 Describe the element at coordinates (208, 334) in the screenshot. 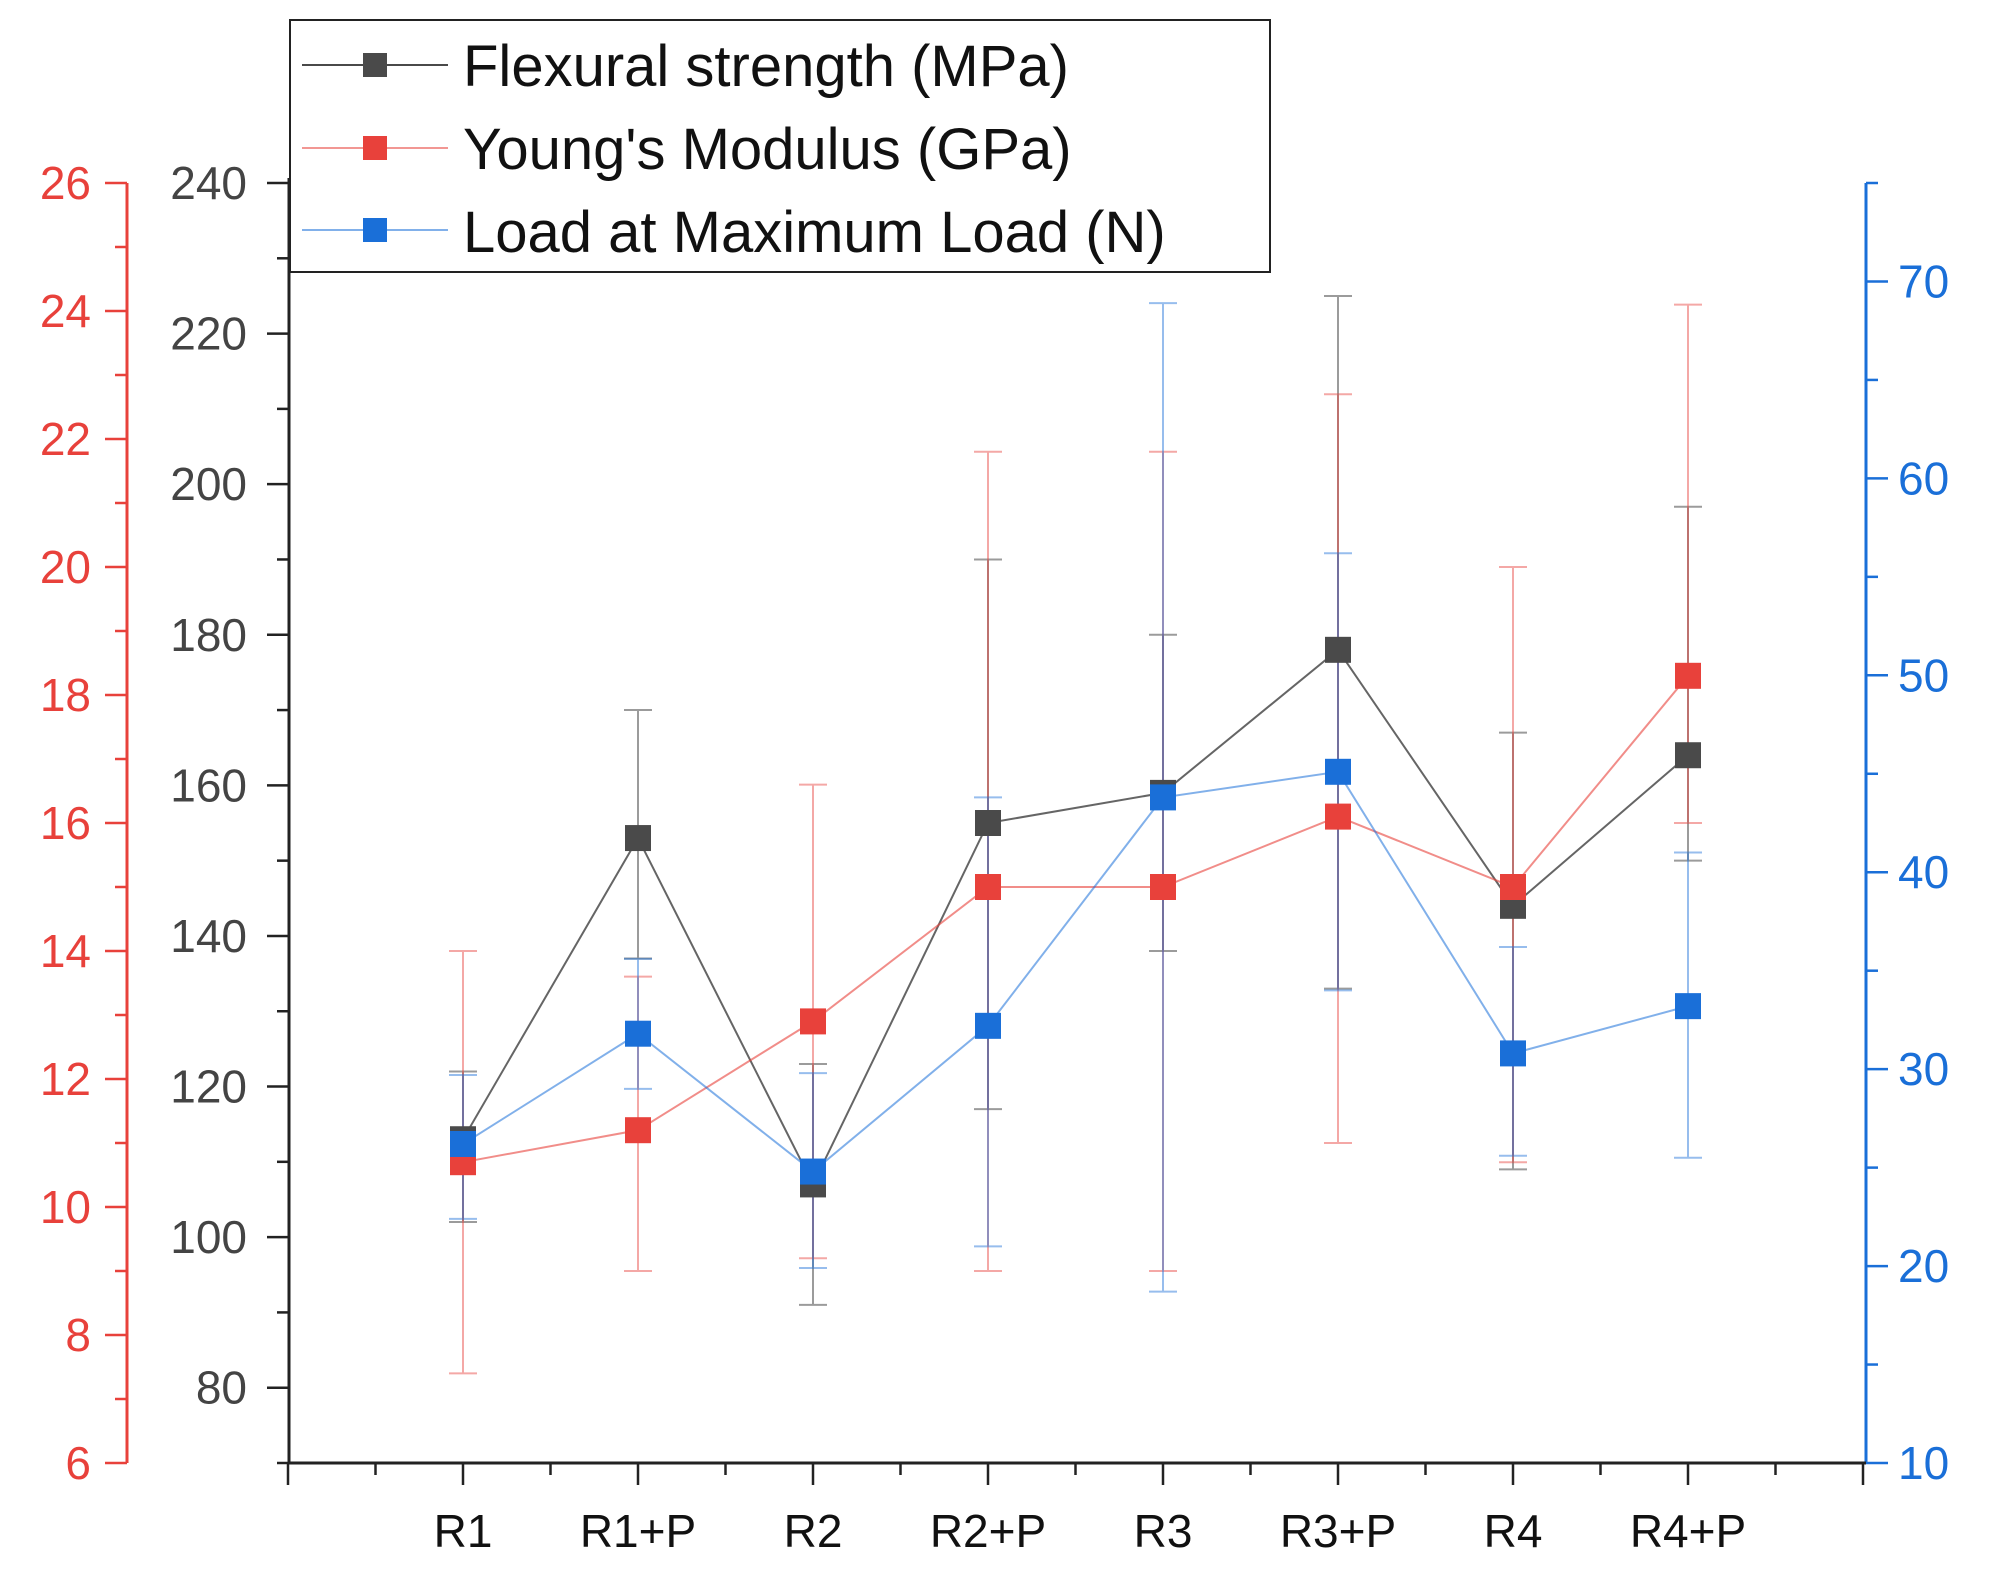

I see `strength-tick-label: 220` at that location.